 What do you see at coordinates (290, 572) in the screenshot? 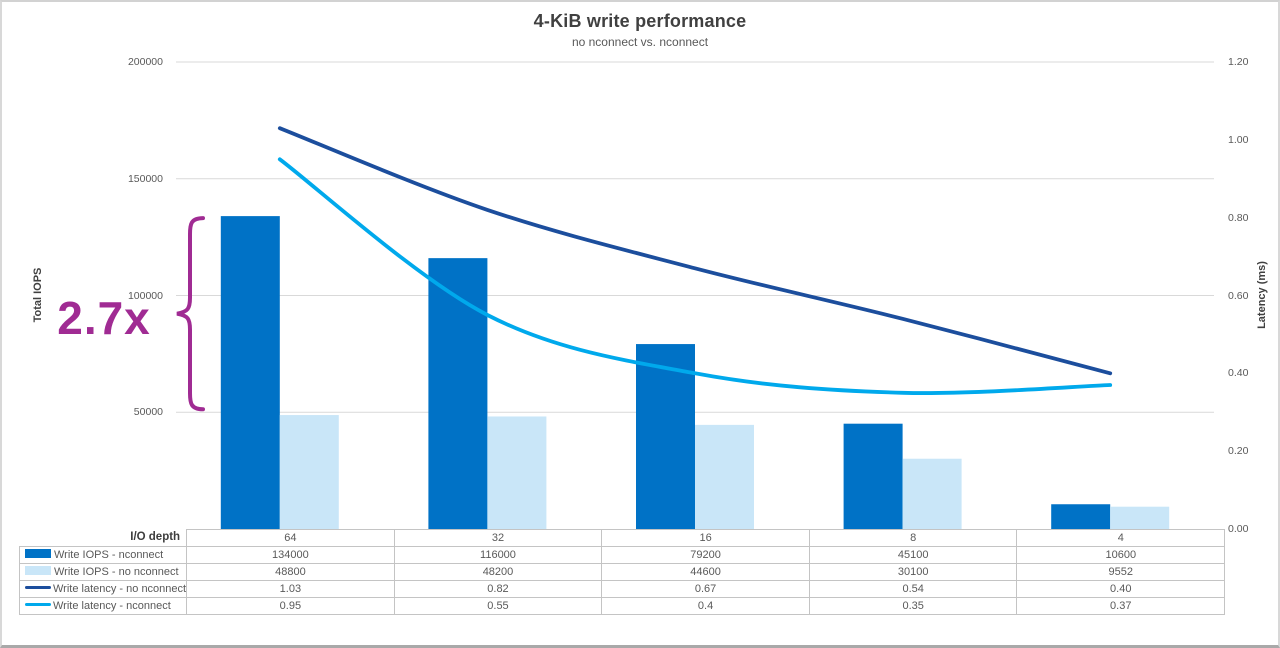
I see `value-cell: 48800` at bounding box center [290, 572].